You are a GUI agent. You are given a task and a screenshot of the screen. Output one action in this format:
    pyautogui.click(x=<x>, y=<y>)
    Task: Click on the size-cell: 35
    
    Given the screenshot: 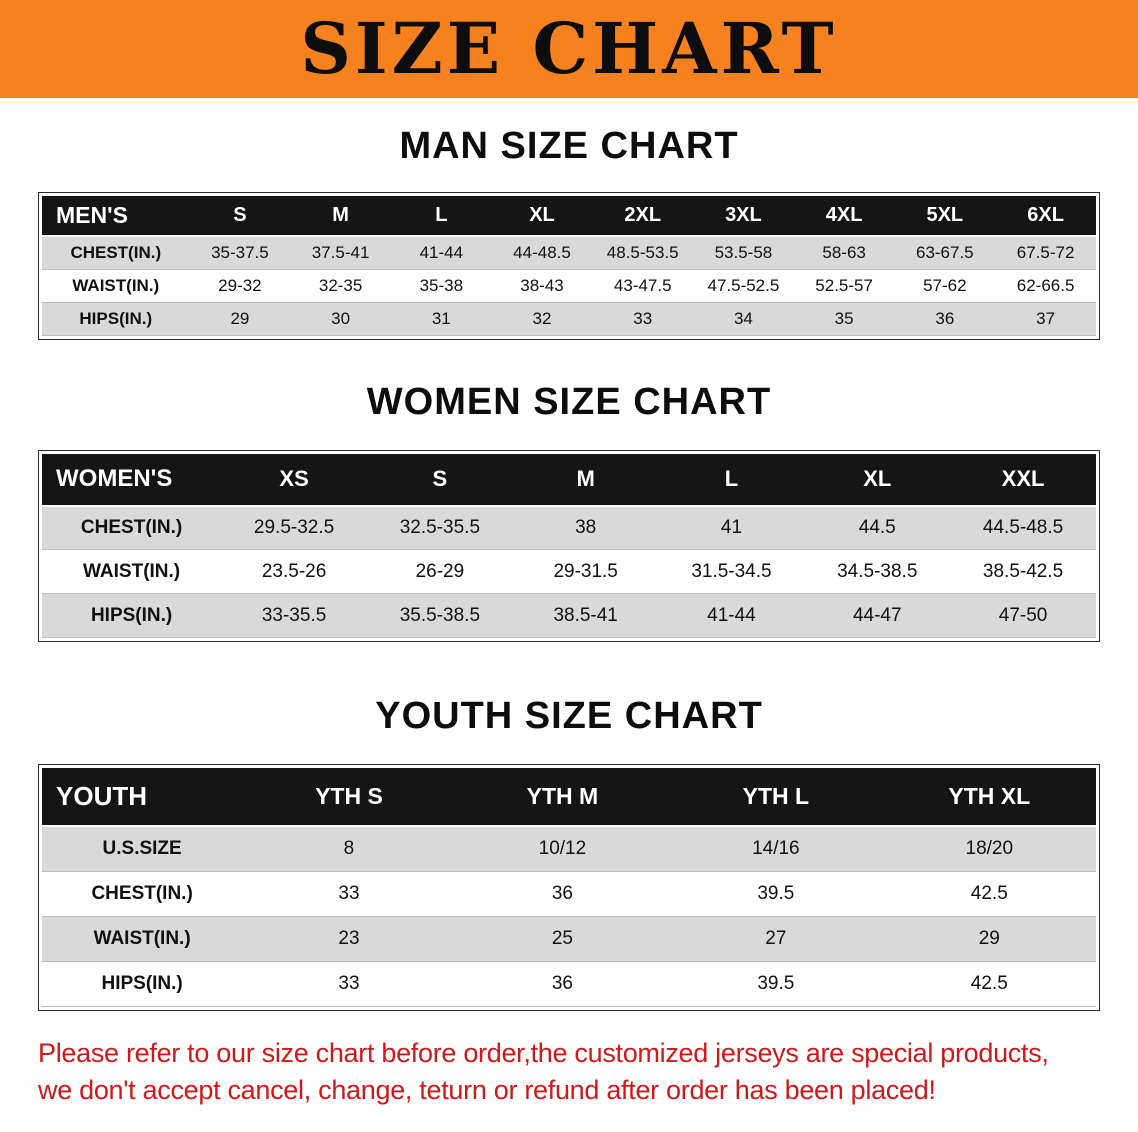 What is the action you would take?
    pyautogui.click(x=844, y=319)
    